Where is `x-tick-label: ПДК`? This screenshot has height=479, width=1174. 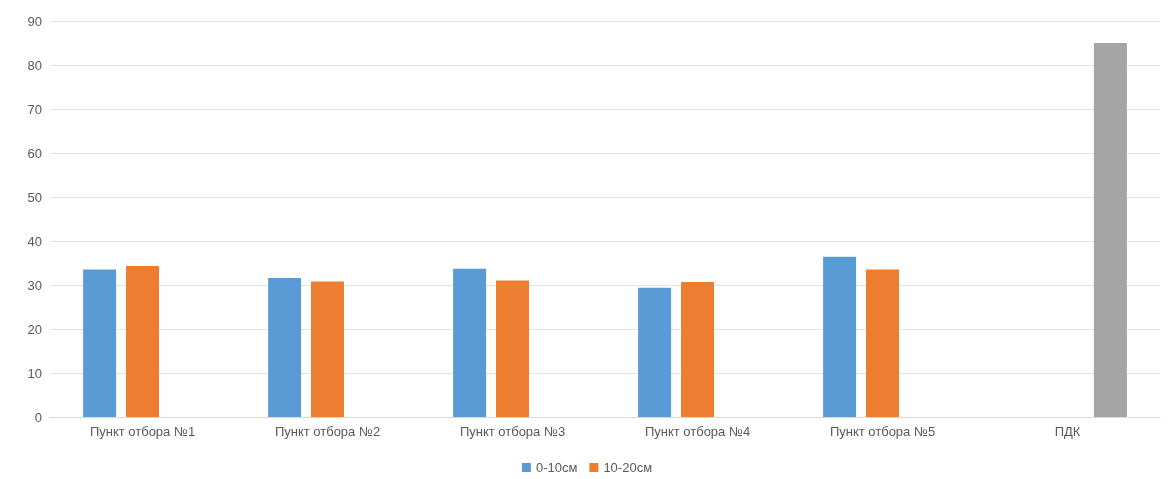
x-tick-label: ПДК is located at coordinates (1067, 431).